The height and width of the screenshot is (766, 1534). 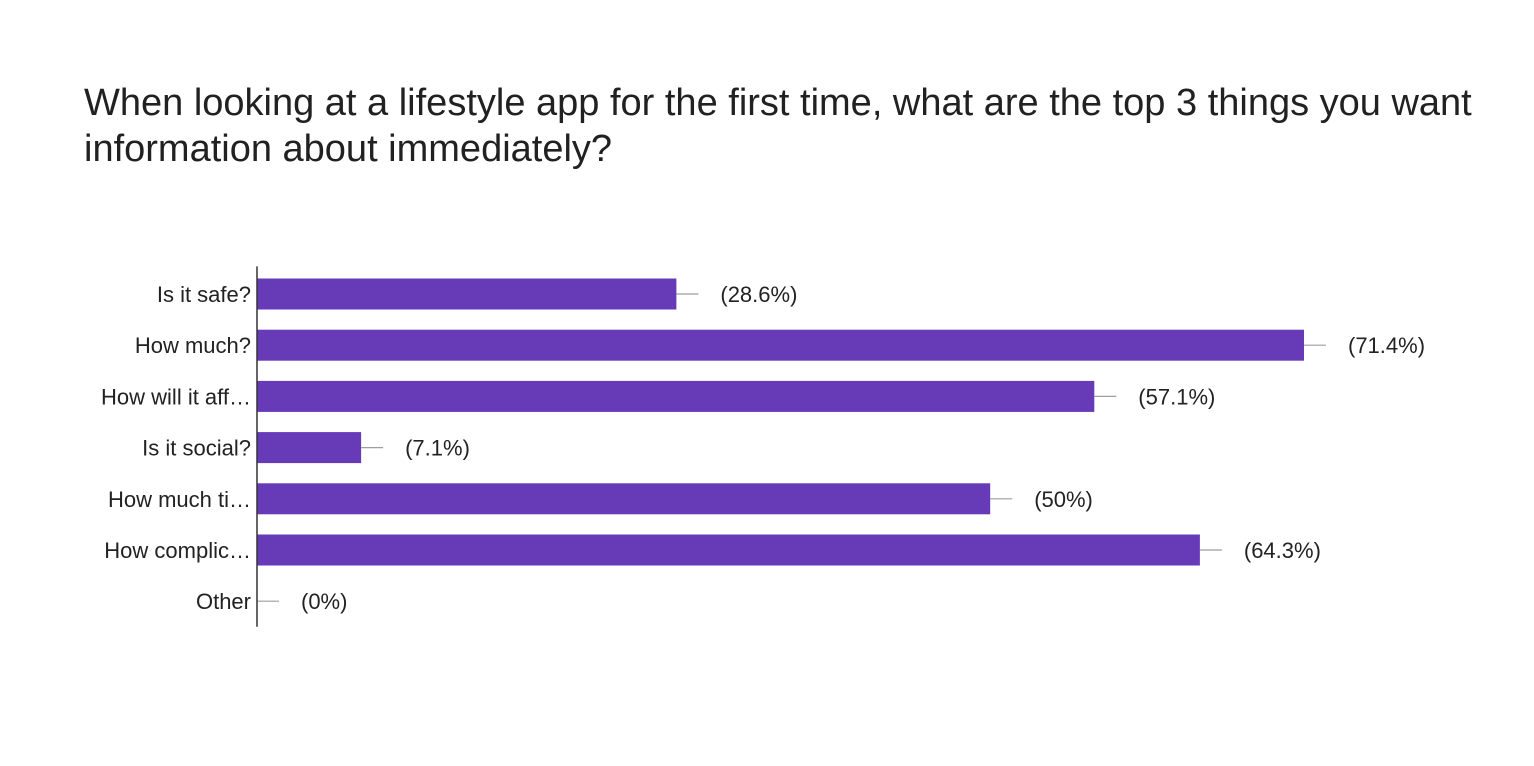 I want to click on category-label-is-it-social: Is it social?, so click(x=196, y=448).